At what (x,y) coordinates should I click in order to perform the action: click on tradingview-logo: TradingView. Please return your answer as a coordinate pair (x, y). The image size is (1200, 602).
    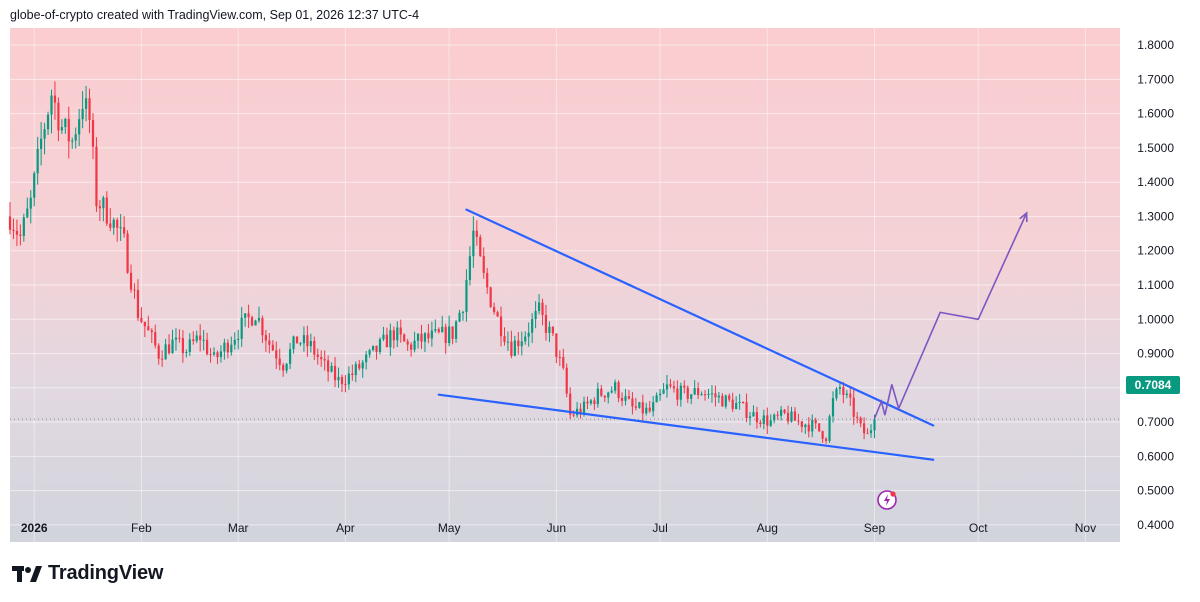
    Looking at the image, I should click on (87, 573).